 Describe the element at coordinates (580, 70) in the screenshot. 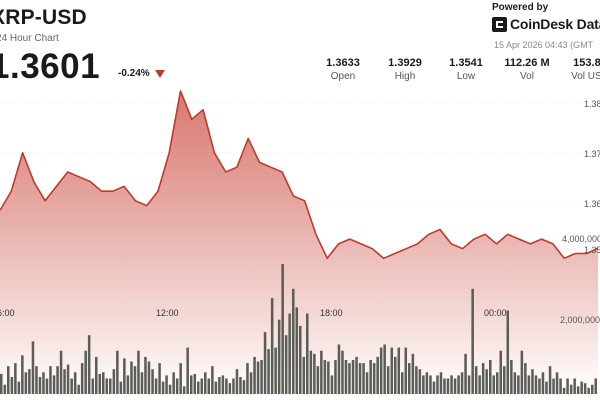

I see `stat-vol-usd: 153.82 Vol USD` at that location.